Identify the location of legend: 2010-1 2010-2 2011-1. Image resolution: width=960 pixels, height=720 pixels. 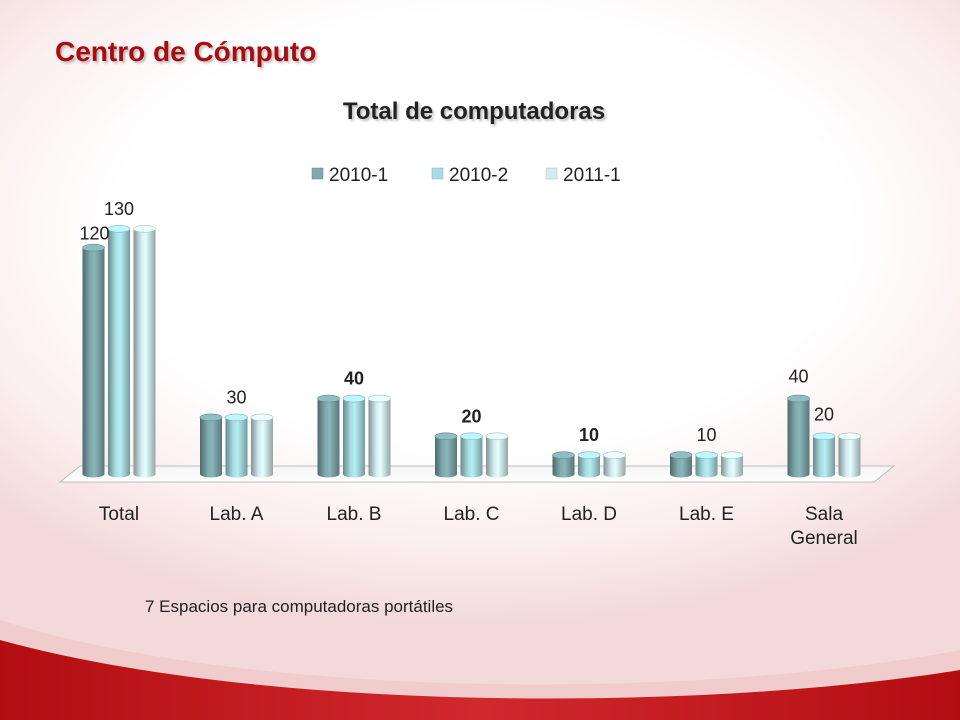
(466, 175).